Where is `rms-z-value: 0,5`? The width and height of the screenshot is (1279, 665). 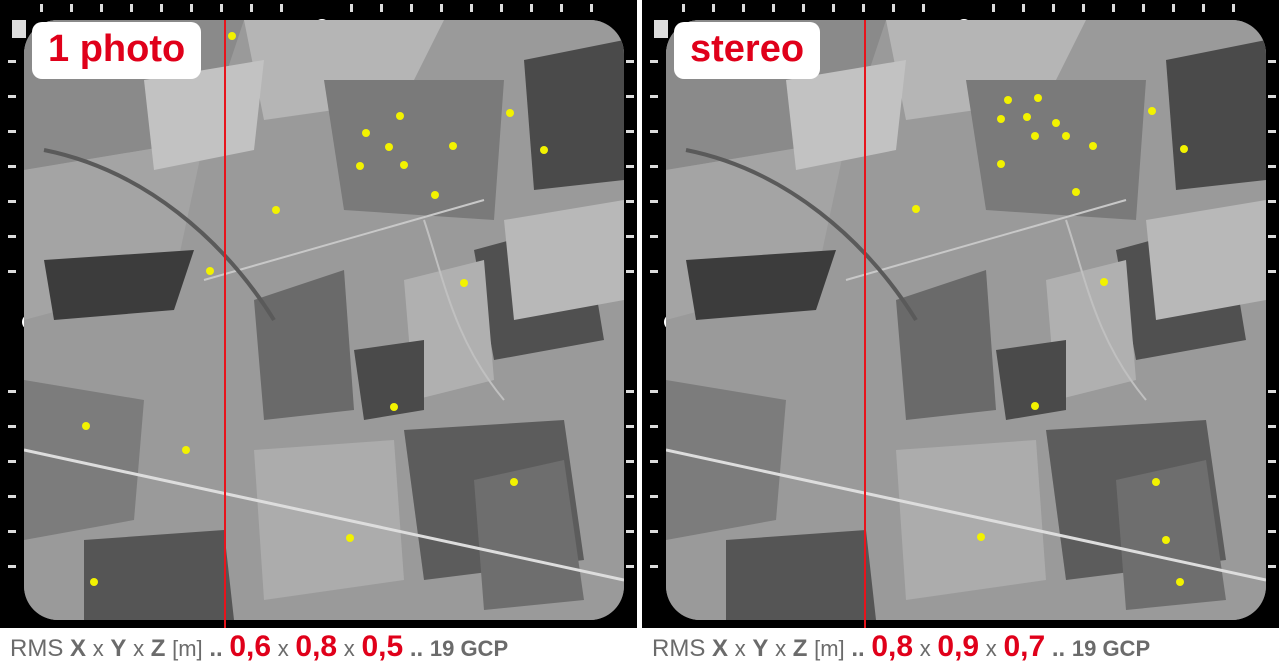 rms-z-value: 0,5 is located at coordinates (382, 646).